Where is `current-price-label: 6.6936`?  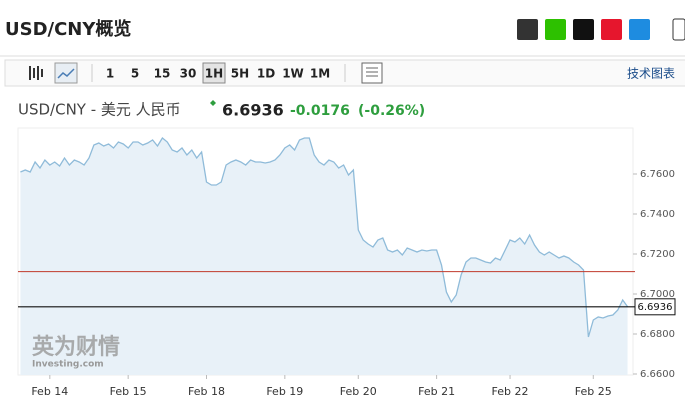 current-price-label: 6.6936 is located at coordinates (655, 307).